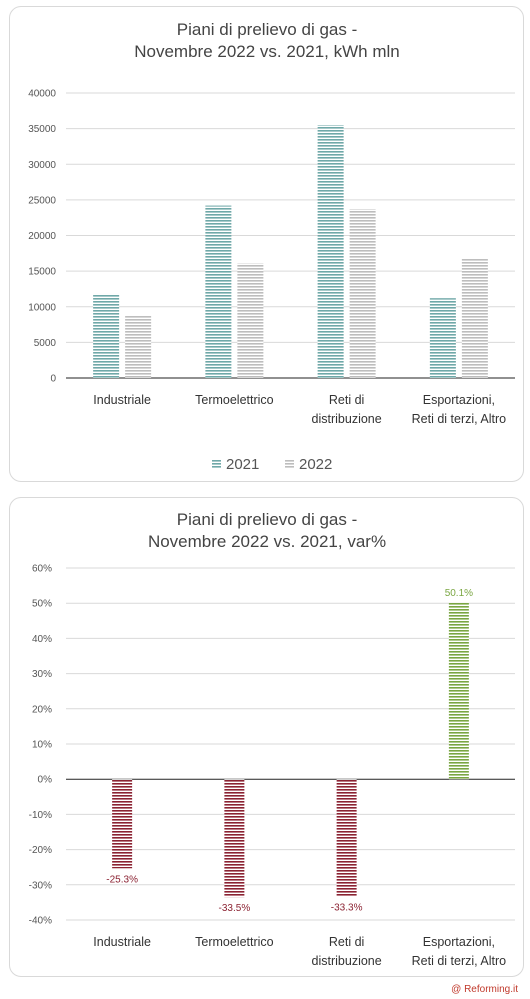 This screenshot has width=530, height=999. I want to click on y-tick-label: -30%, so click(40, 885).